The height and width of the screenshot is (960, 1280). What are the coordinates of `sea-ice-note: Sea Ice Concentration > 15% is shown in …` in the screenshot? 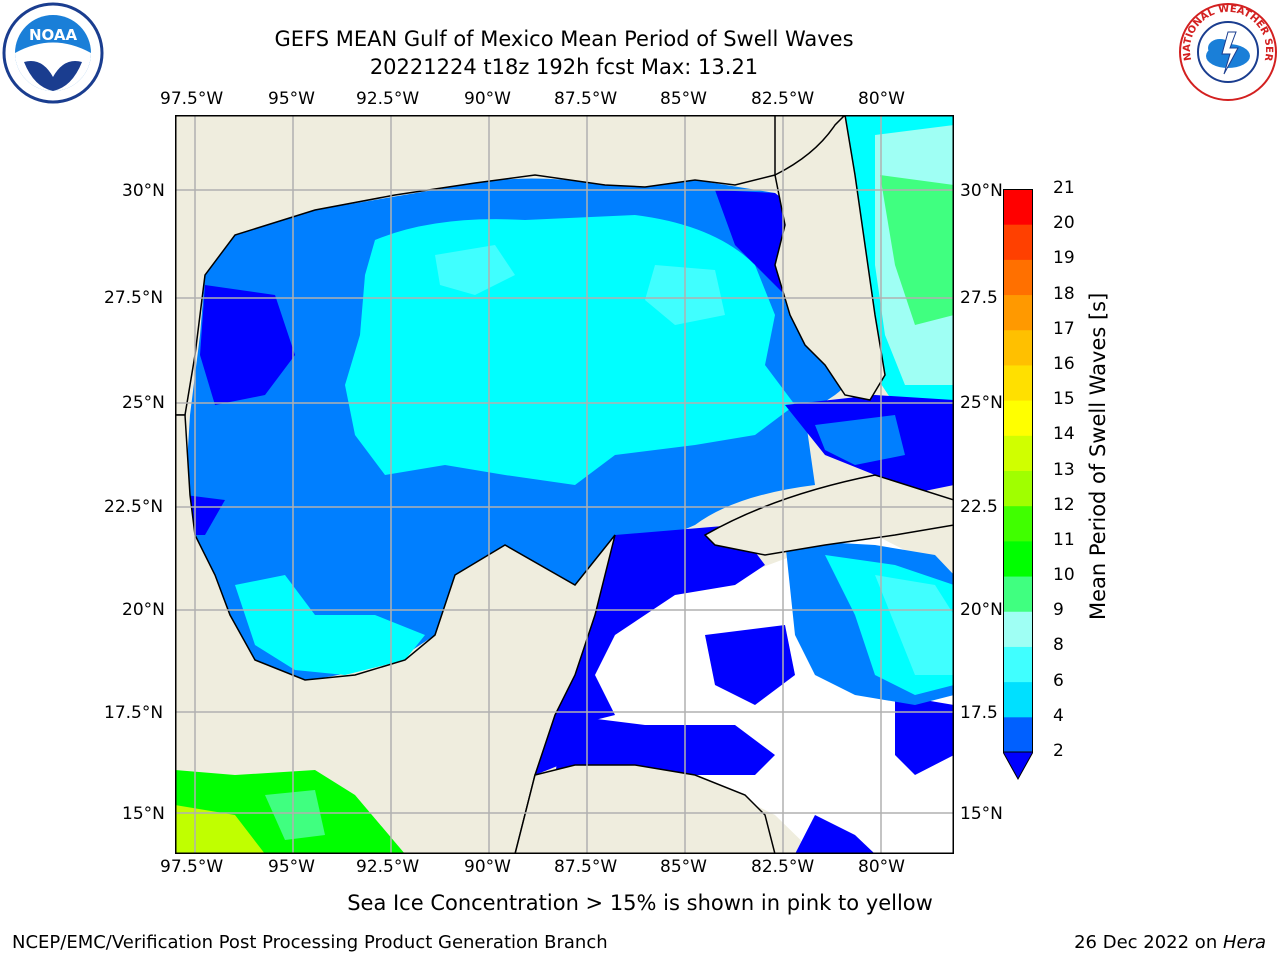 It's located at (640, 903).